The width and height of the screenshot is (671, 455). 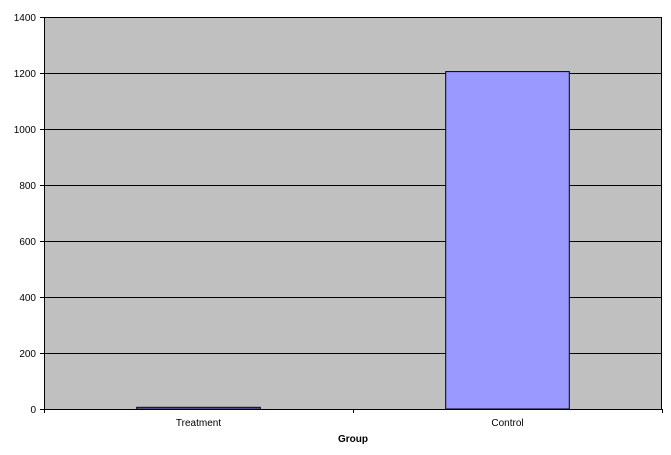 I want to click on y-axis-ticks: 0 200 400 600 800 1000 1200 1400, so click(x=29, y=214).